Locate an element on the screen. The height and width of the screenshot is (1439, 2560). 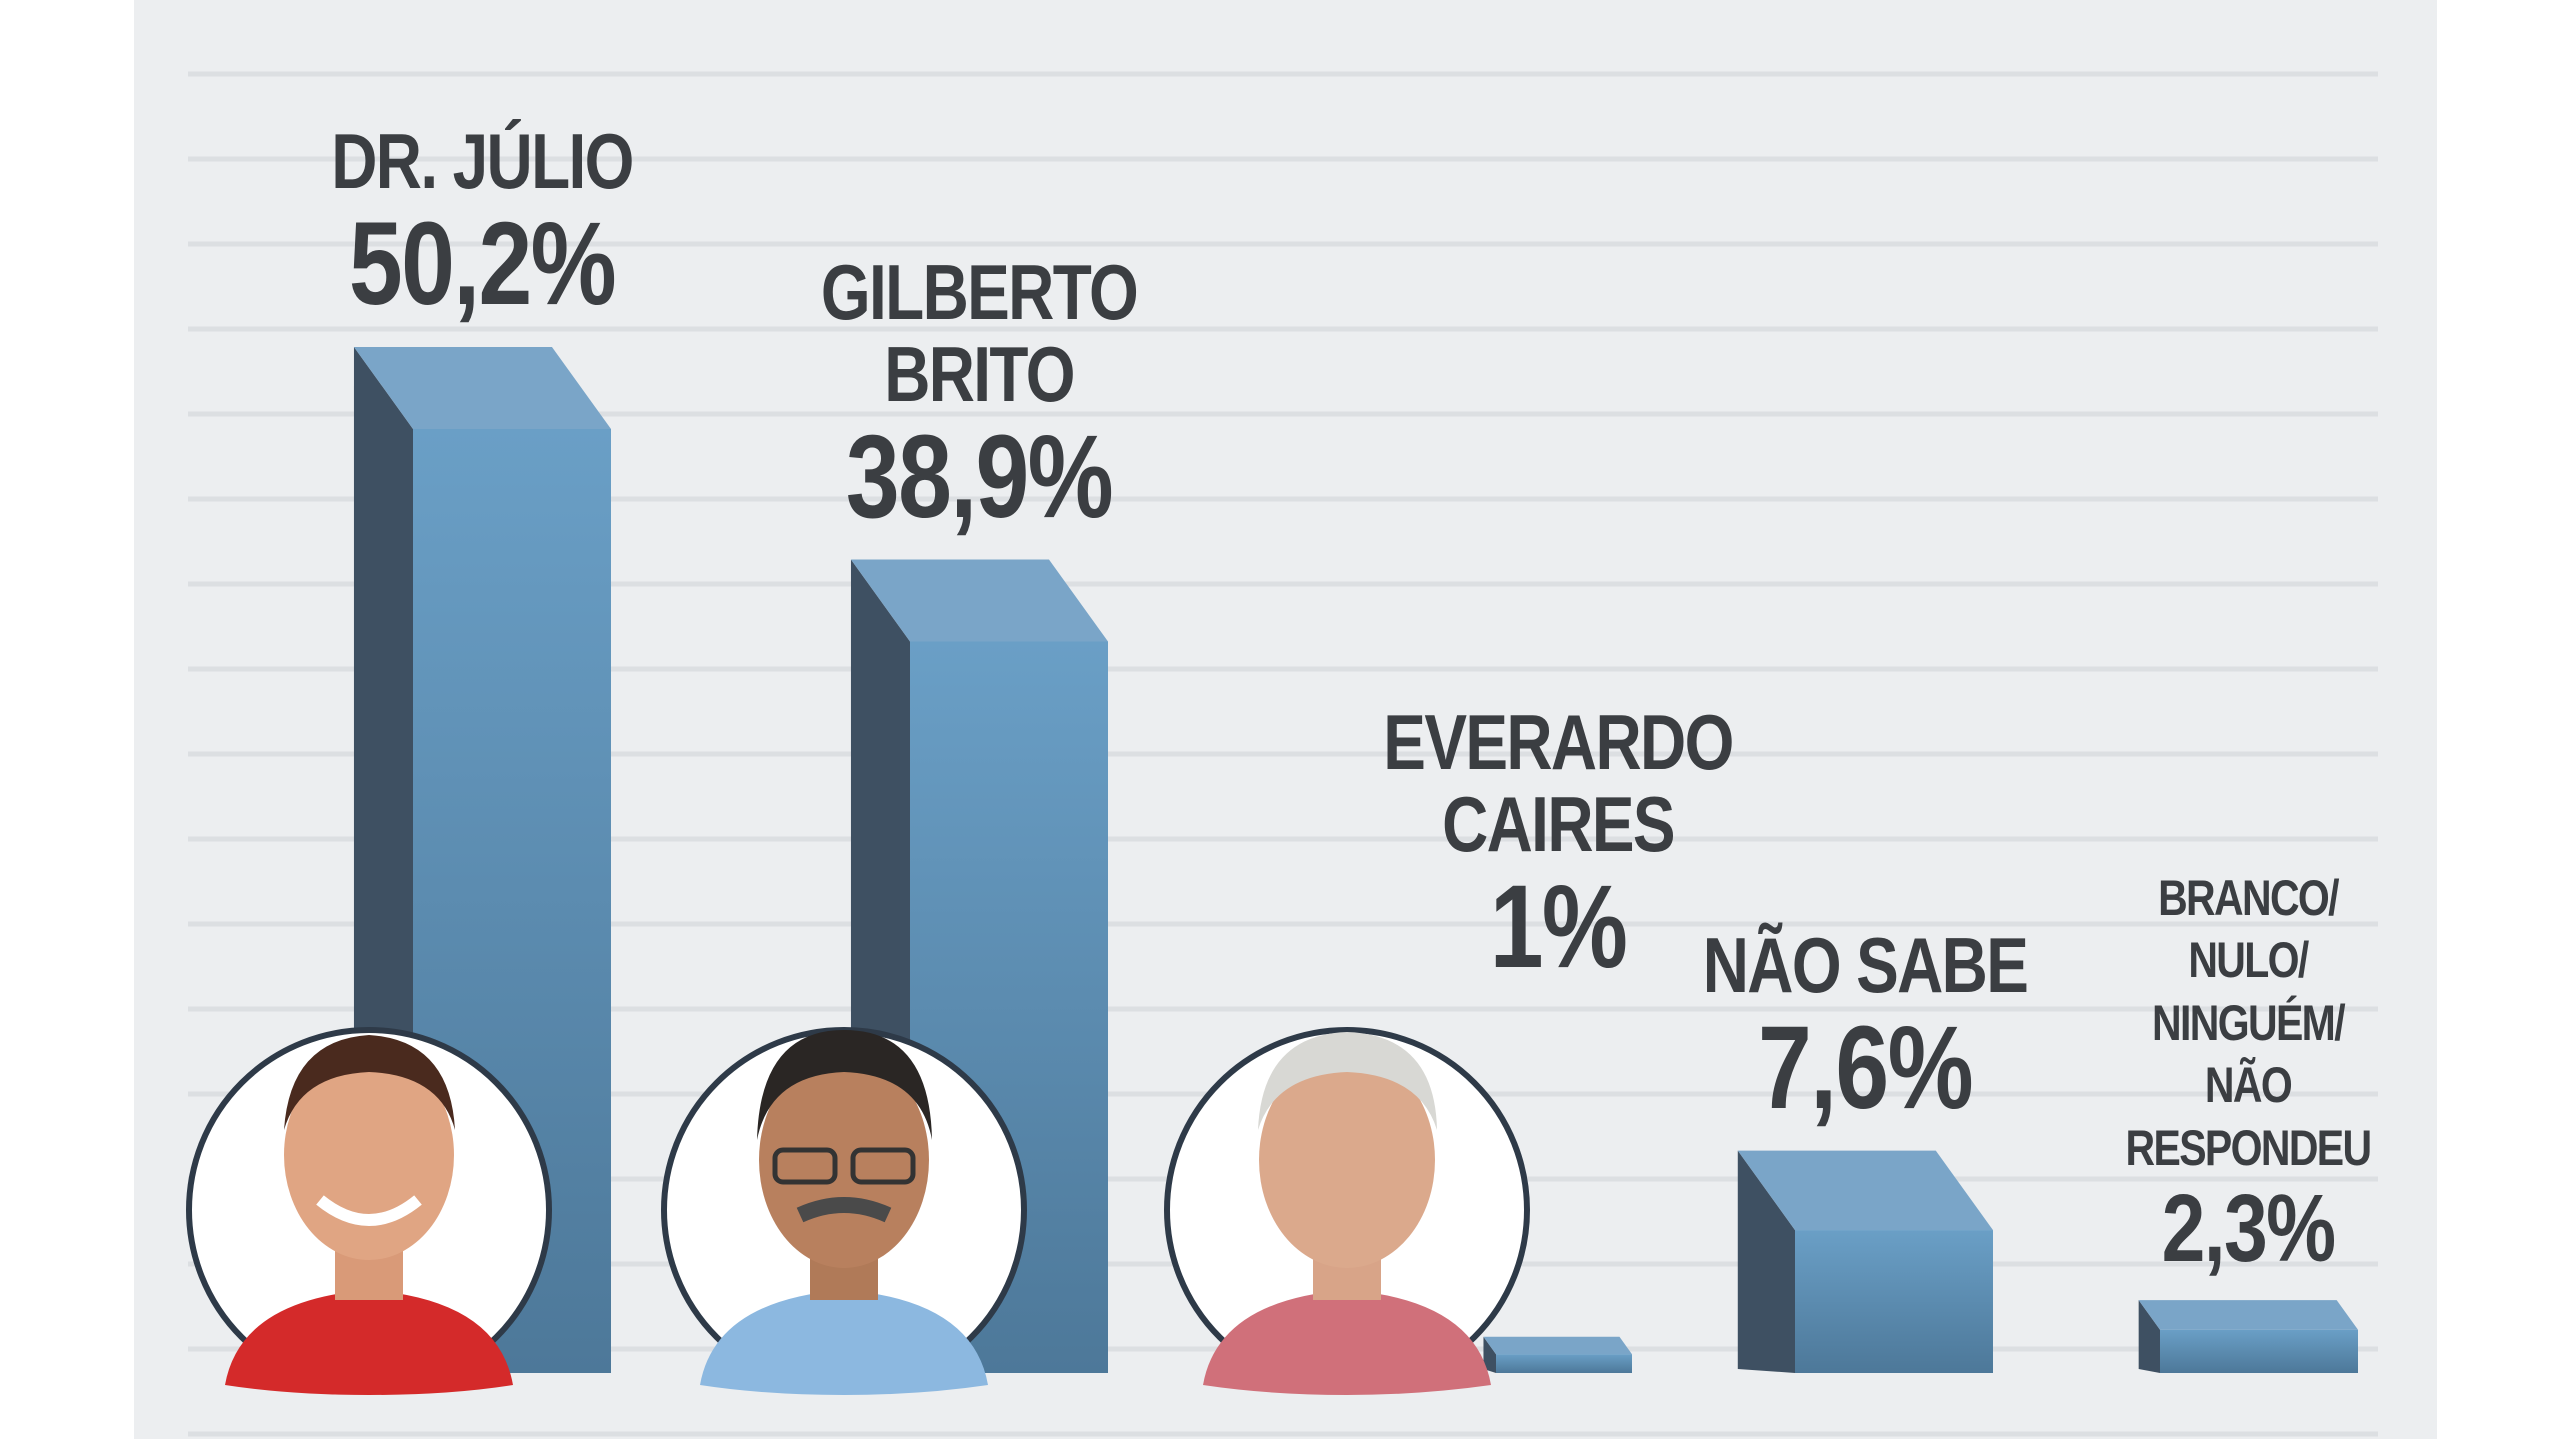
bar-label: BRANCO/ NULO/ NINGUÉM/ NÃO RESPONDEU 2,3% is located at coordinates (2248, 1073).